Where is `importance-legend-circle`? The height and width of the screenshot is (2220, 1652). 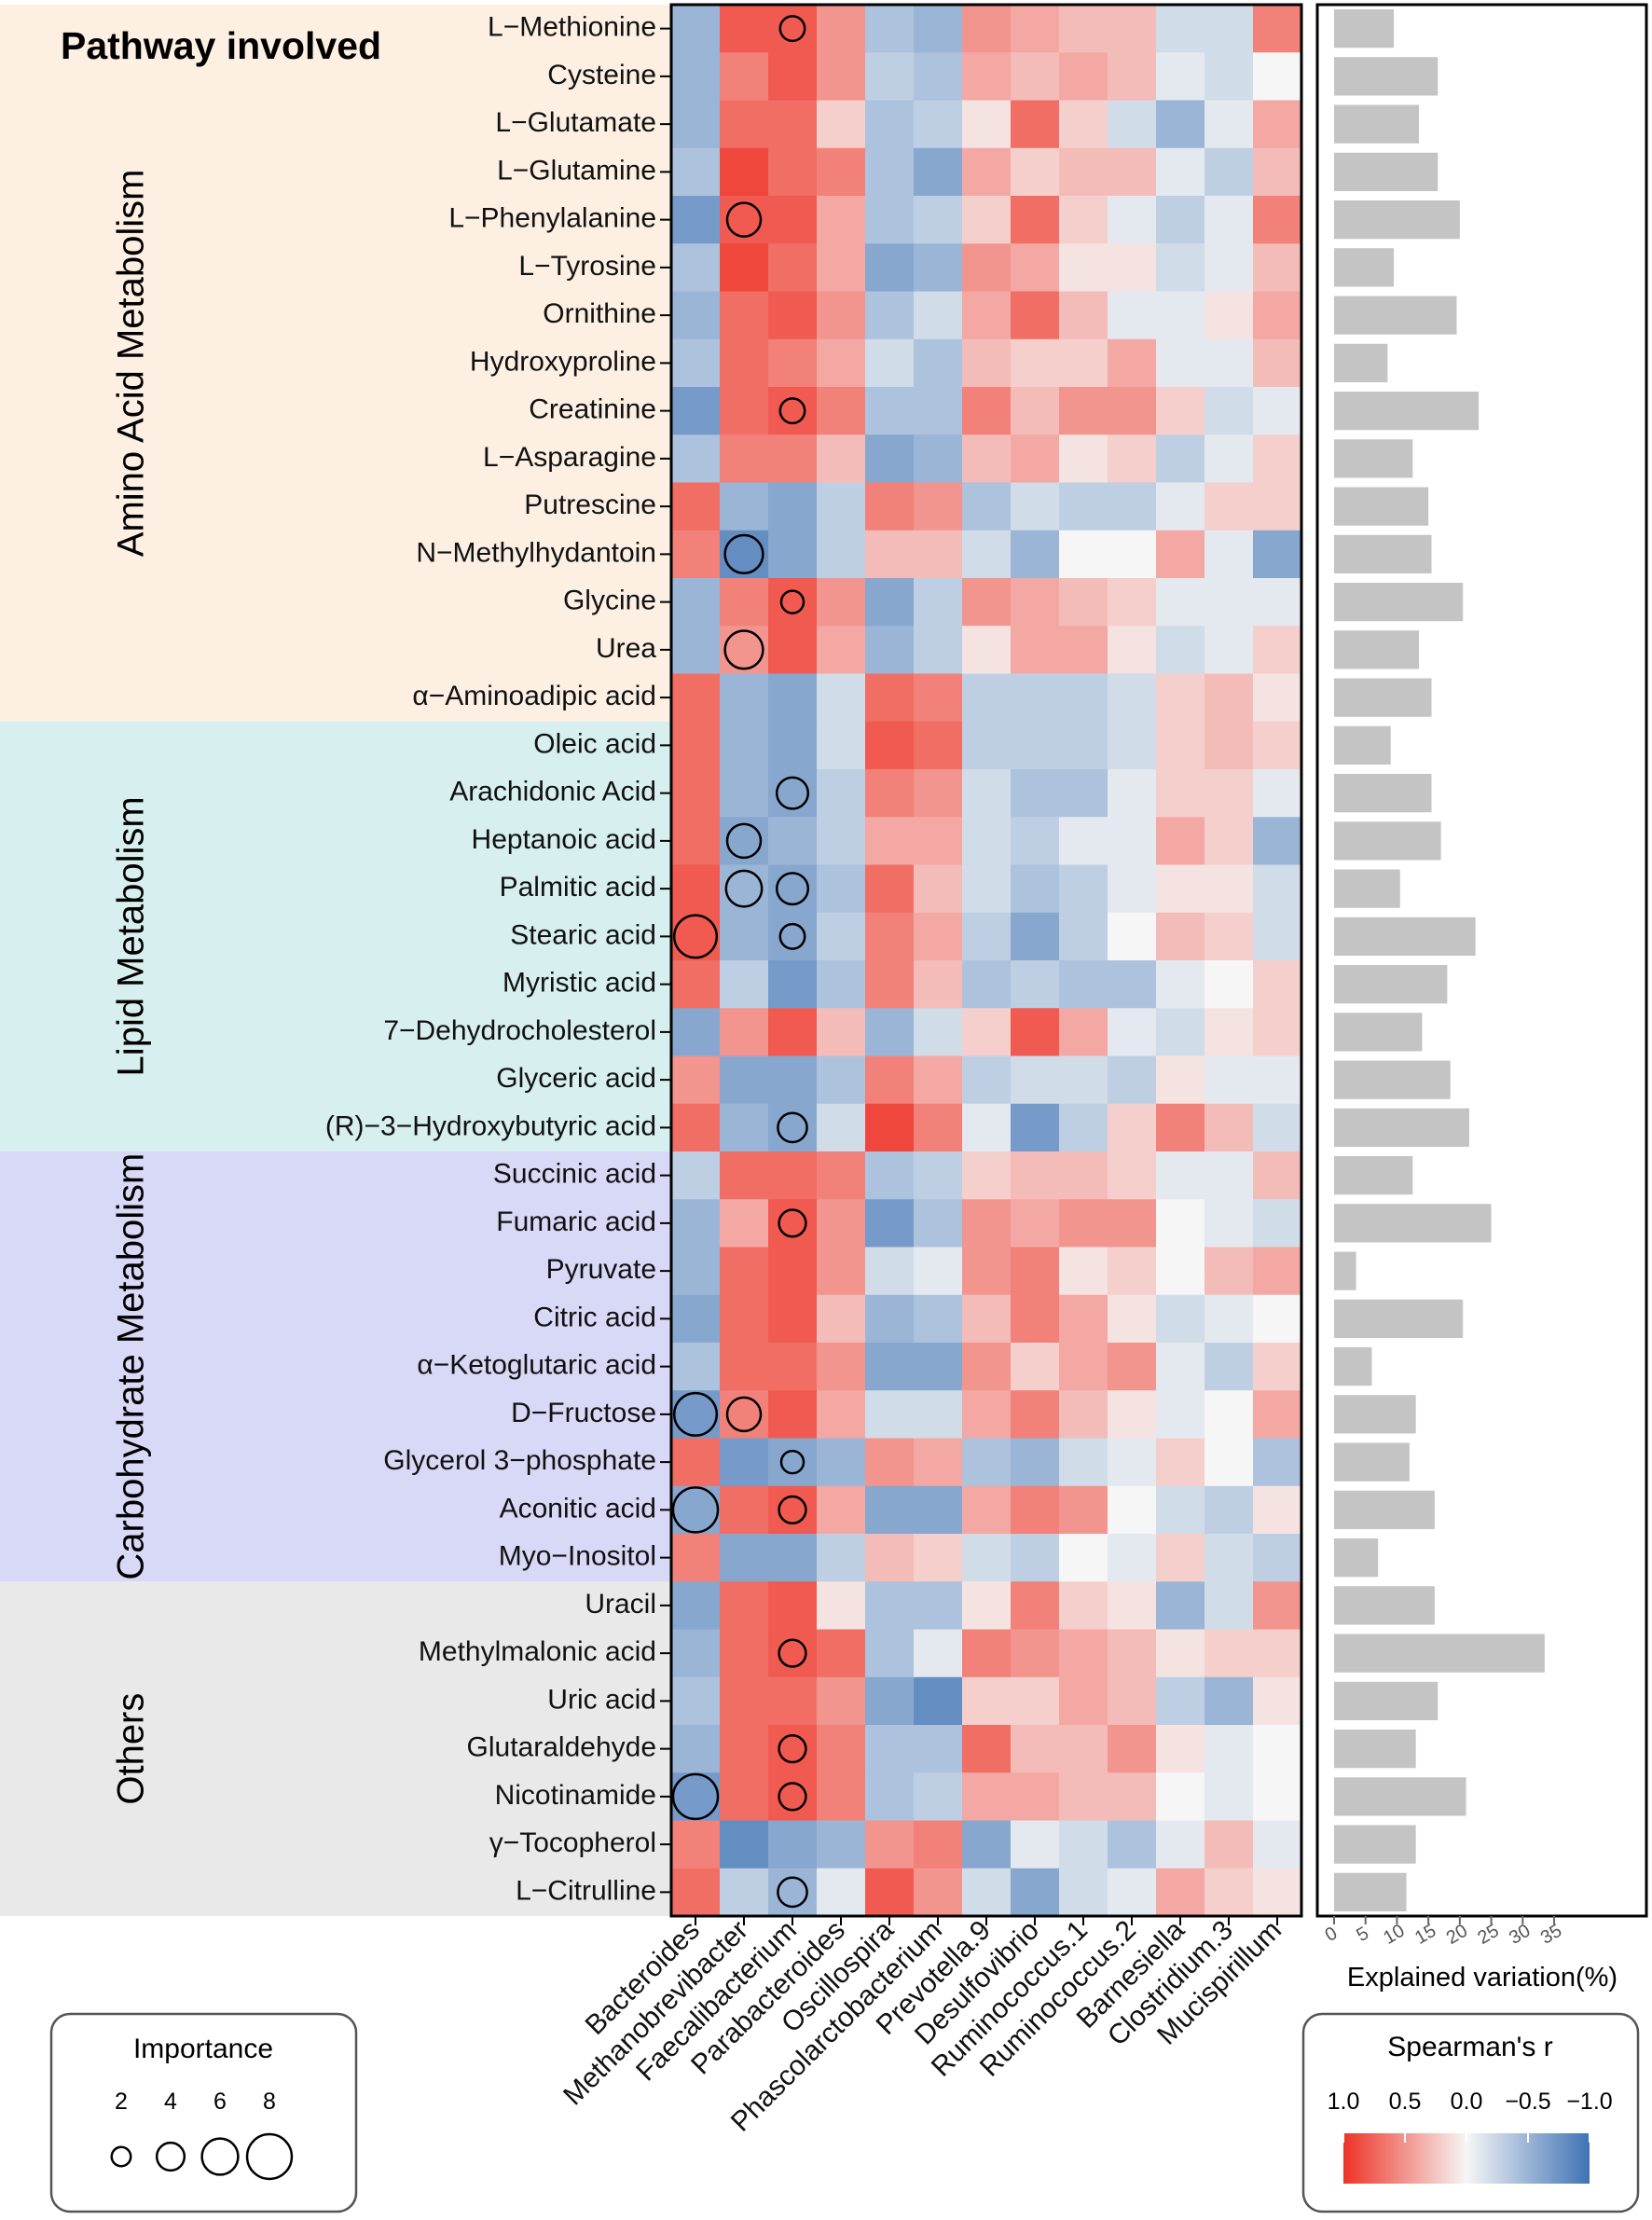
importance-legend-circle is located at coordinates (171, 2156).